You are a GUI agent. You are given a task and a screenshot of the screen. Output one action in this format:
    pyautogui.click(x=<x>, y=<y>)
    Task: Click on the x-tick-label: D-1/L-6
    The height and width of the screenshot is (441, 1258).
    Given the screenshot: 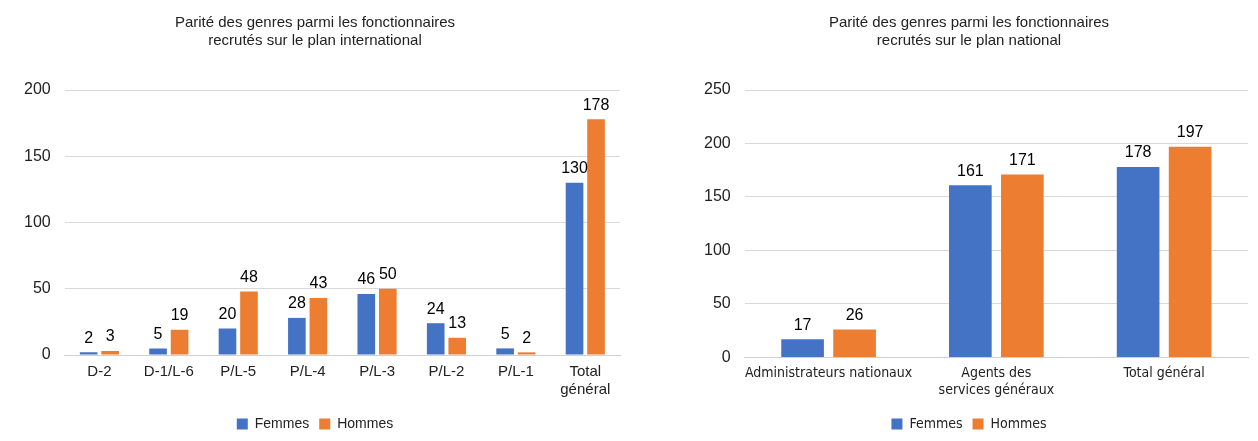 What is the action you would take?
    pyautogui.click(x=168, y=371)
    